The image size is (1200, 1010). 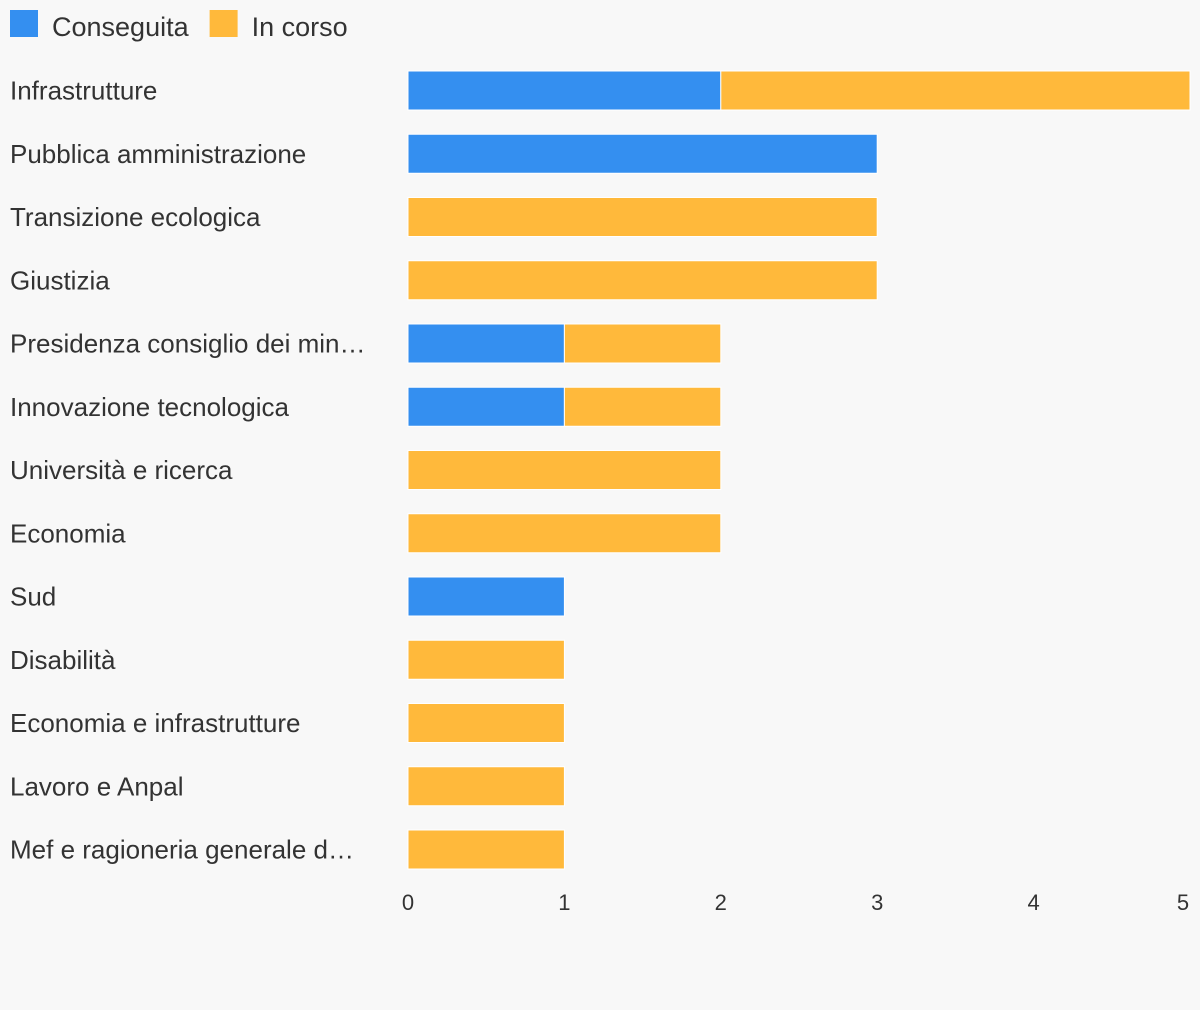 I want to click on category-label: Economia, so click(x=68, y=533).